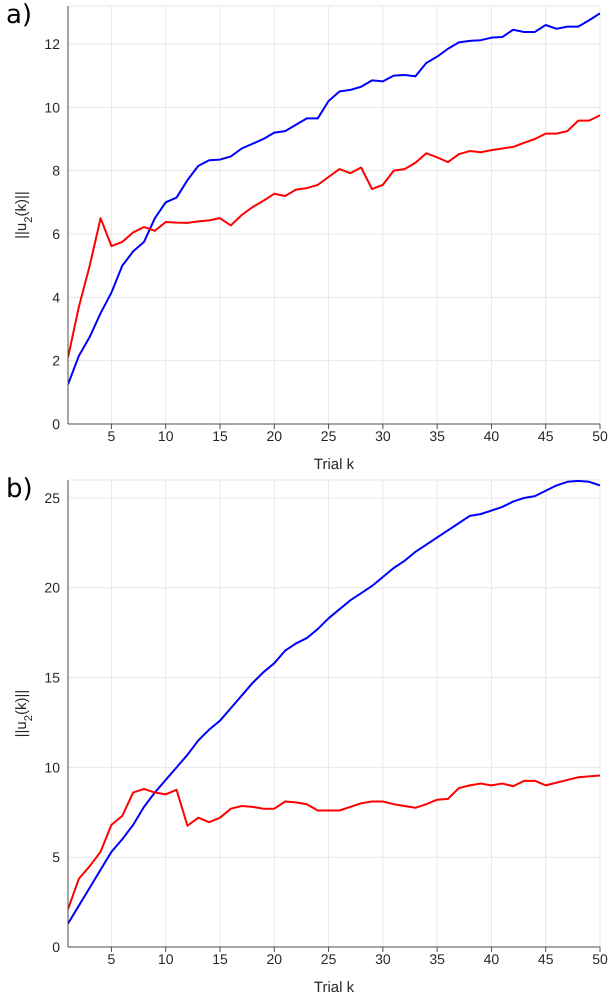 This screenshot has width=609, height=997. I want to click on y-tick-label: 20, so click(52, 588).